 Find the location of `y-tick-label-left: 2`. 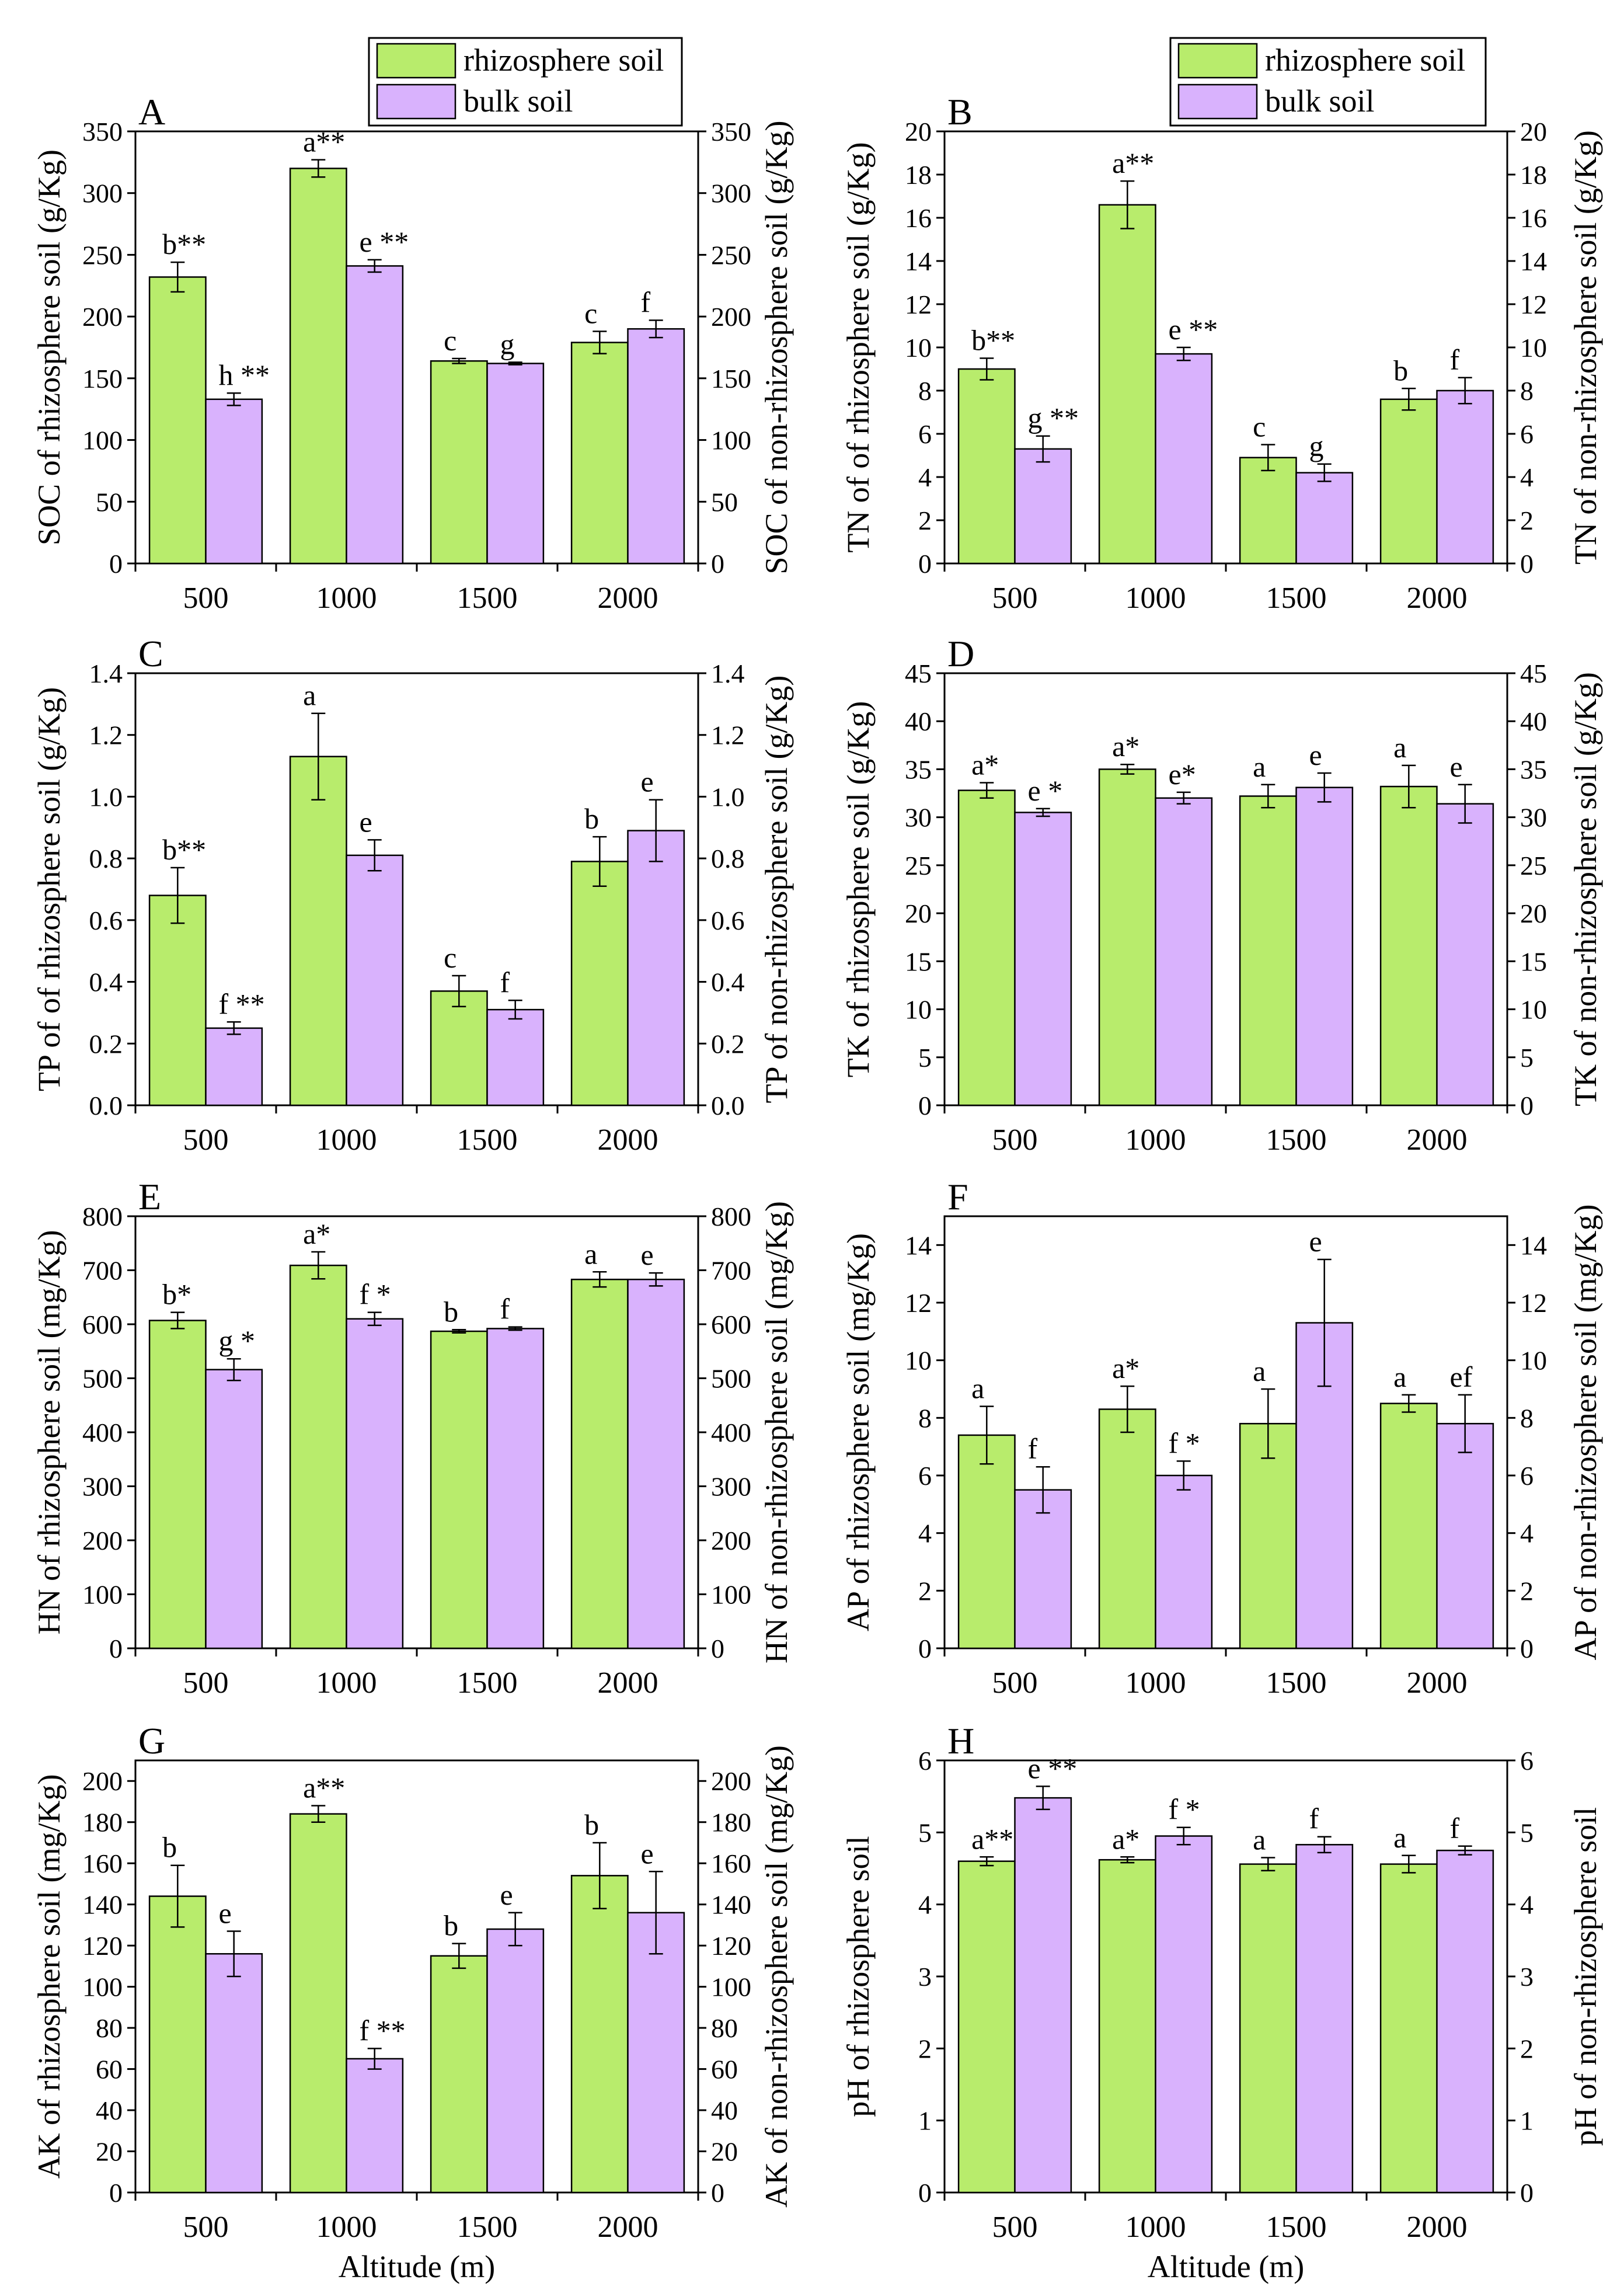

y-tick-label-left: 2 is located at coordinates (925, 2048).